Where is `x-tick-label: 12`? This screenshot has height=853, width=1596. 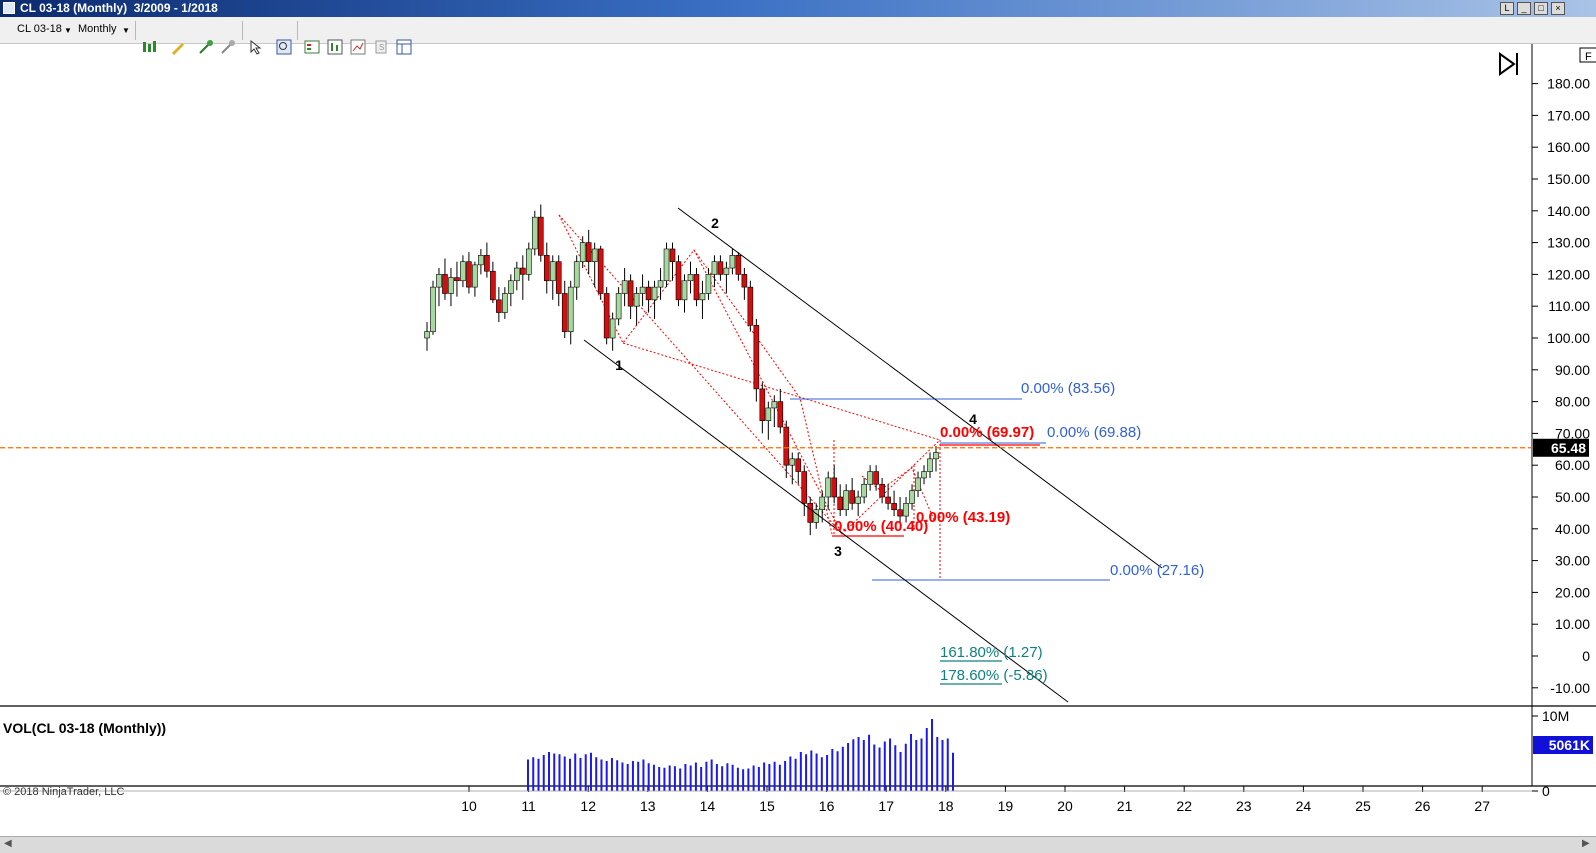
x-tick-label: 12 is located at coordinates (588, 806).